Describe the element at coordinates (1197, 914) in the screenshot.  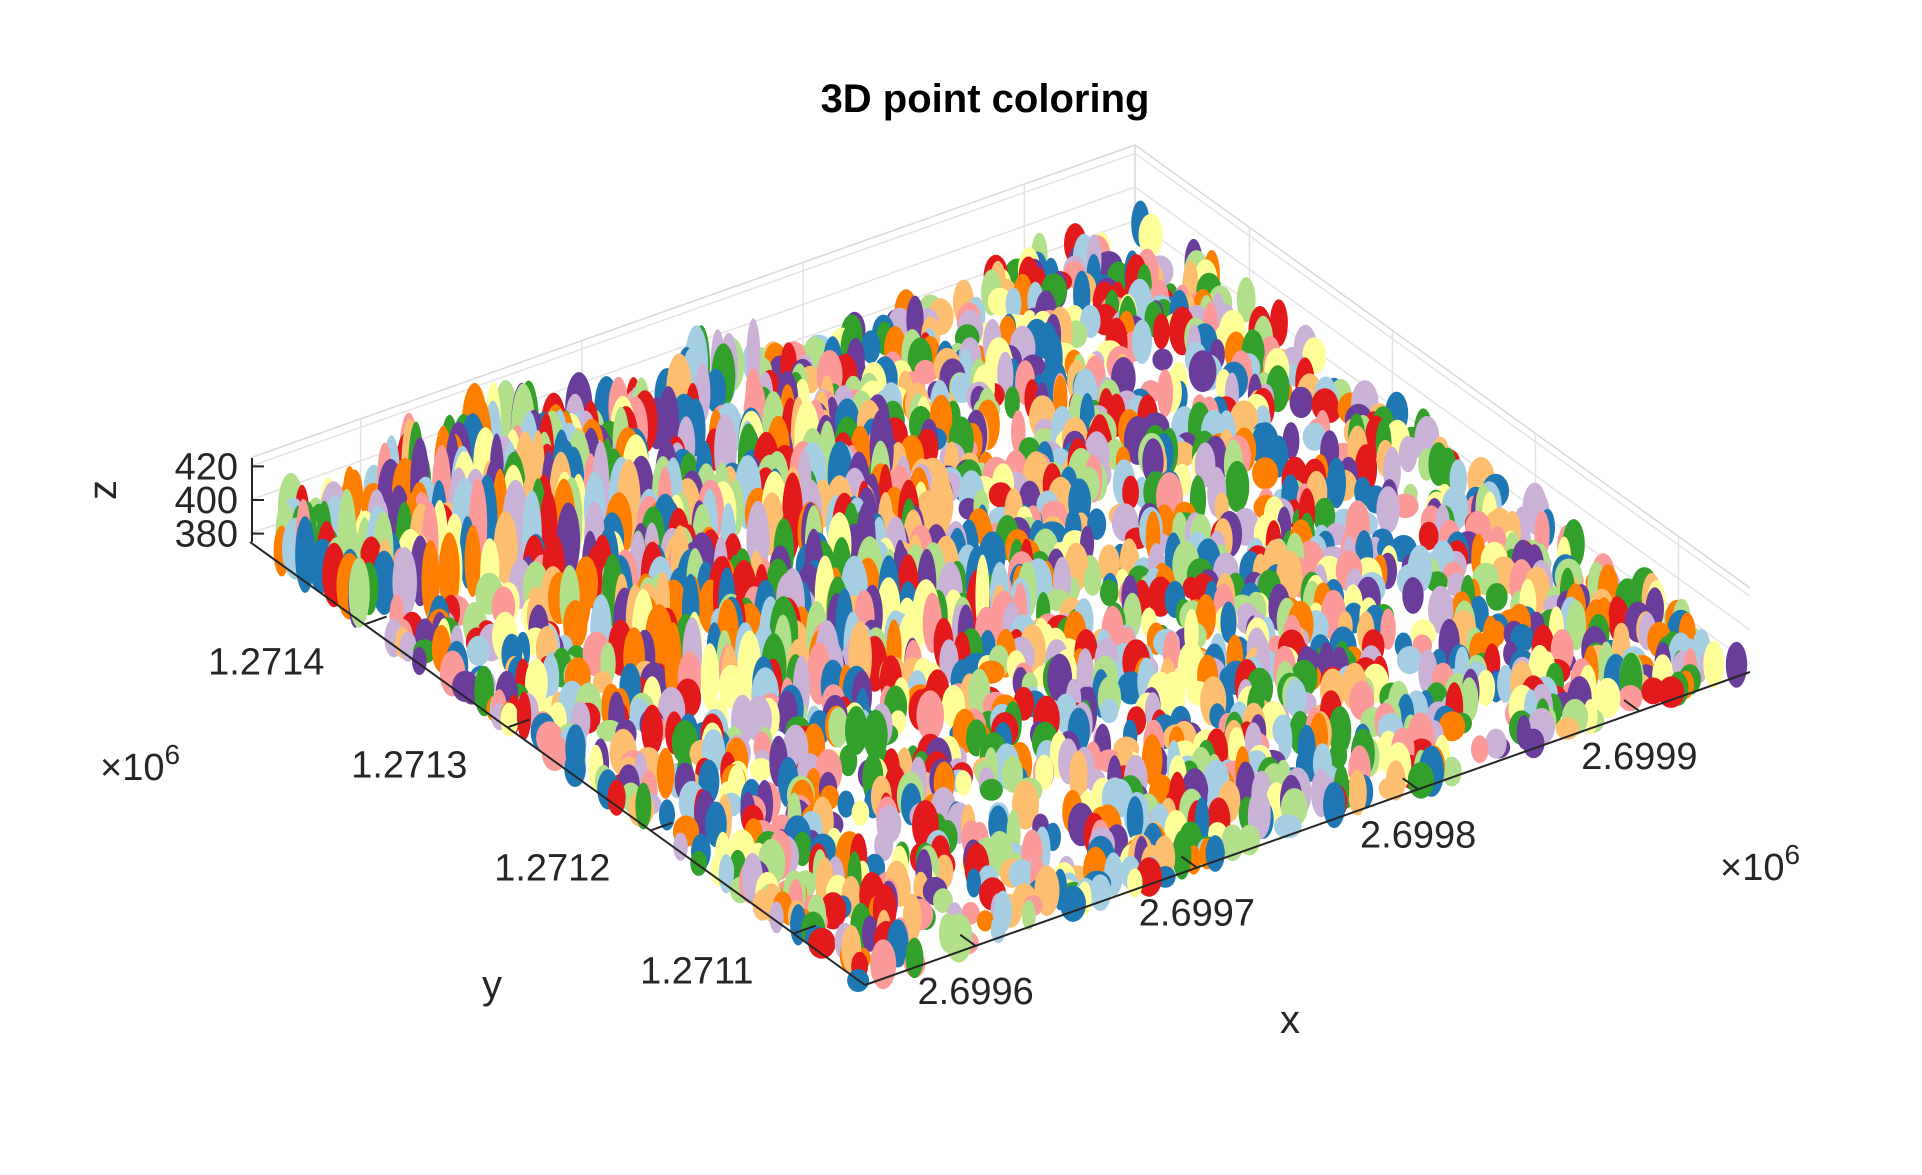
I see `x-tick-label: 2.6997` at that location.